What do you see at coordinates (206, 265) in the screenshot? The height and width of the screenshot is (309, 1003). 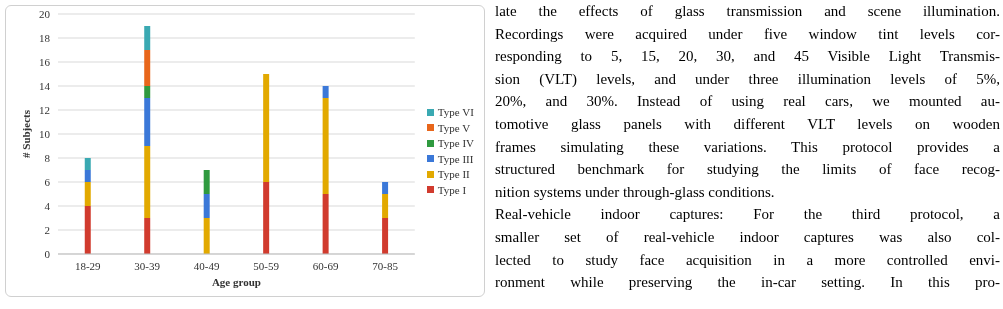 I see `x-tick-label: 40-49` at bounding box center [206, 265].